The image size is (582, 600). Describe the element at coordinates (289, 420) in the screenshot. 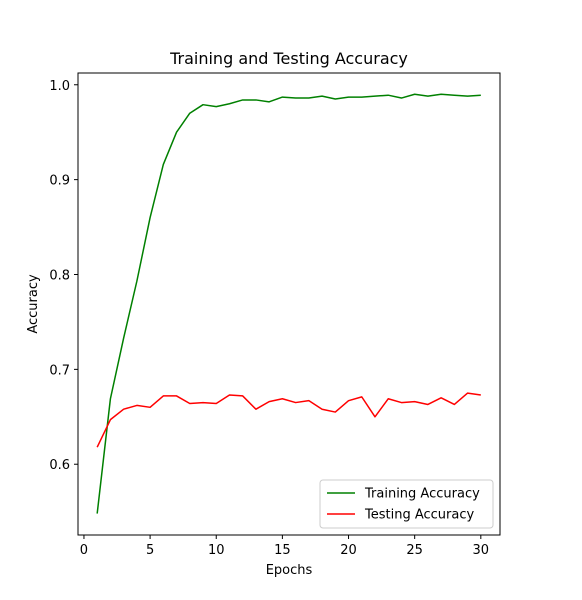

I see `series-line-testing-accuracy` at that location.